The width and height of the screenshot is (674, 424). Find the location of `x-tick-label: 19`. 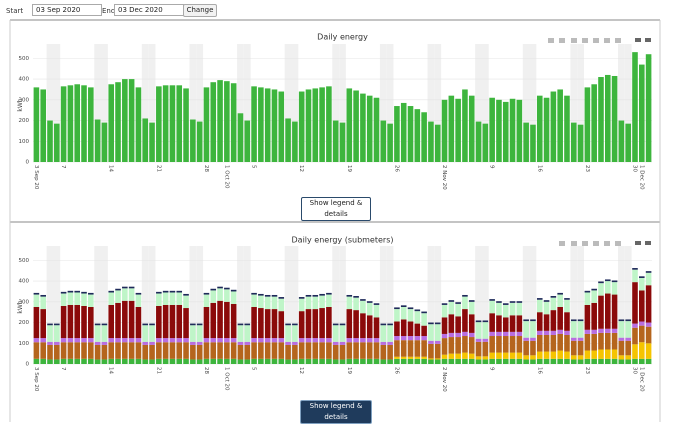

x-tick-label: 19 is located at coordinates (349, 168).